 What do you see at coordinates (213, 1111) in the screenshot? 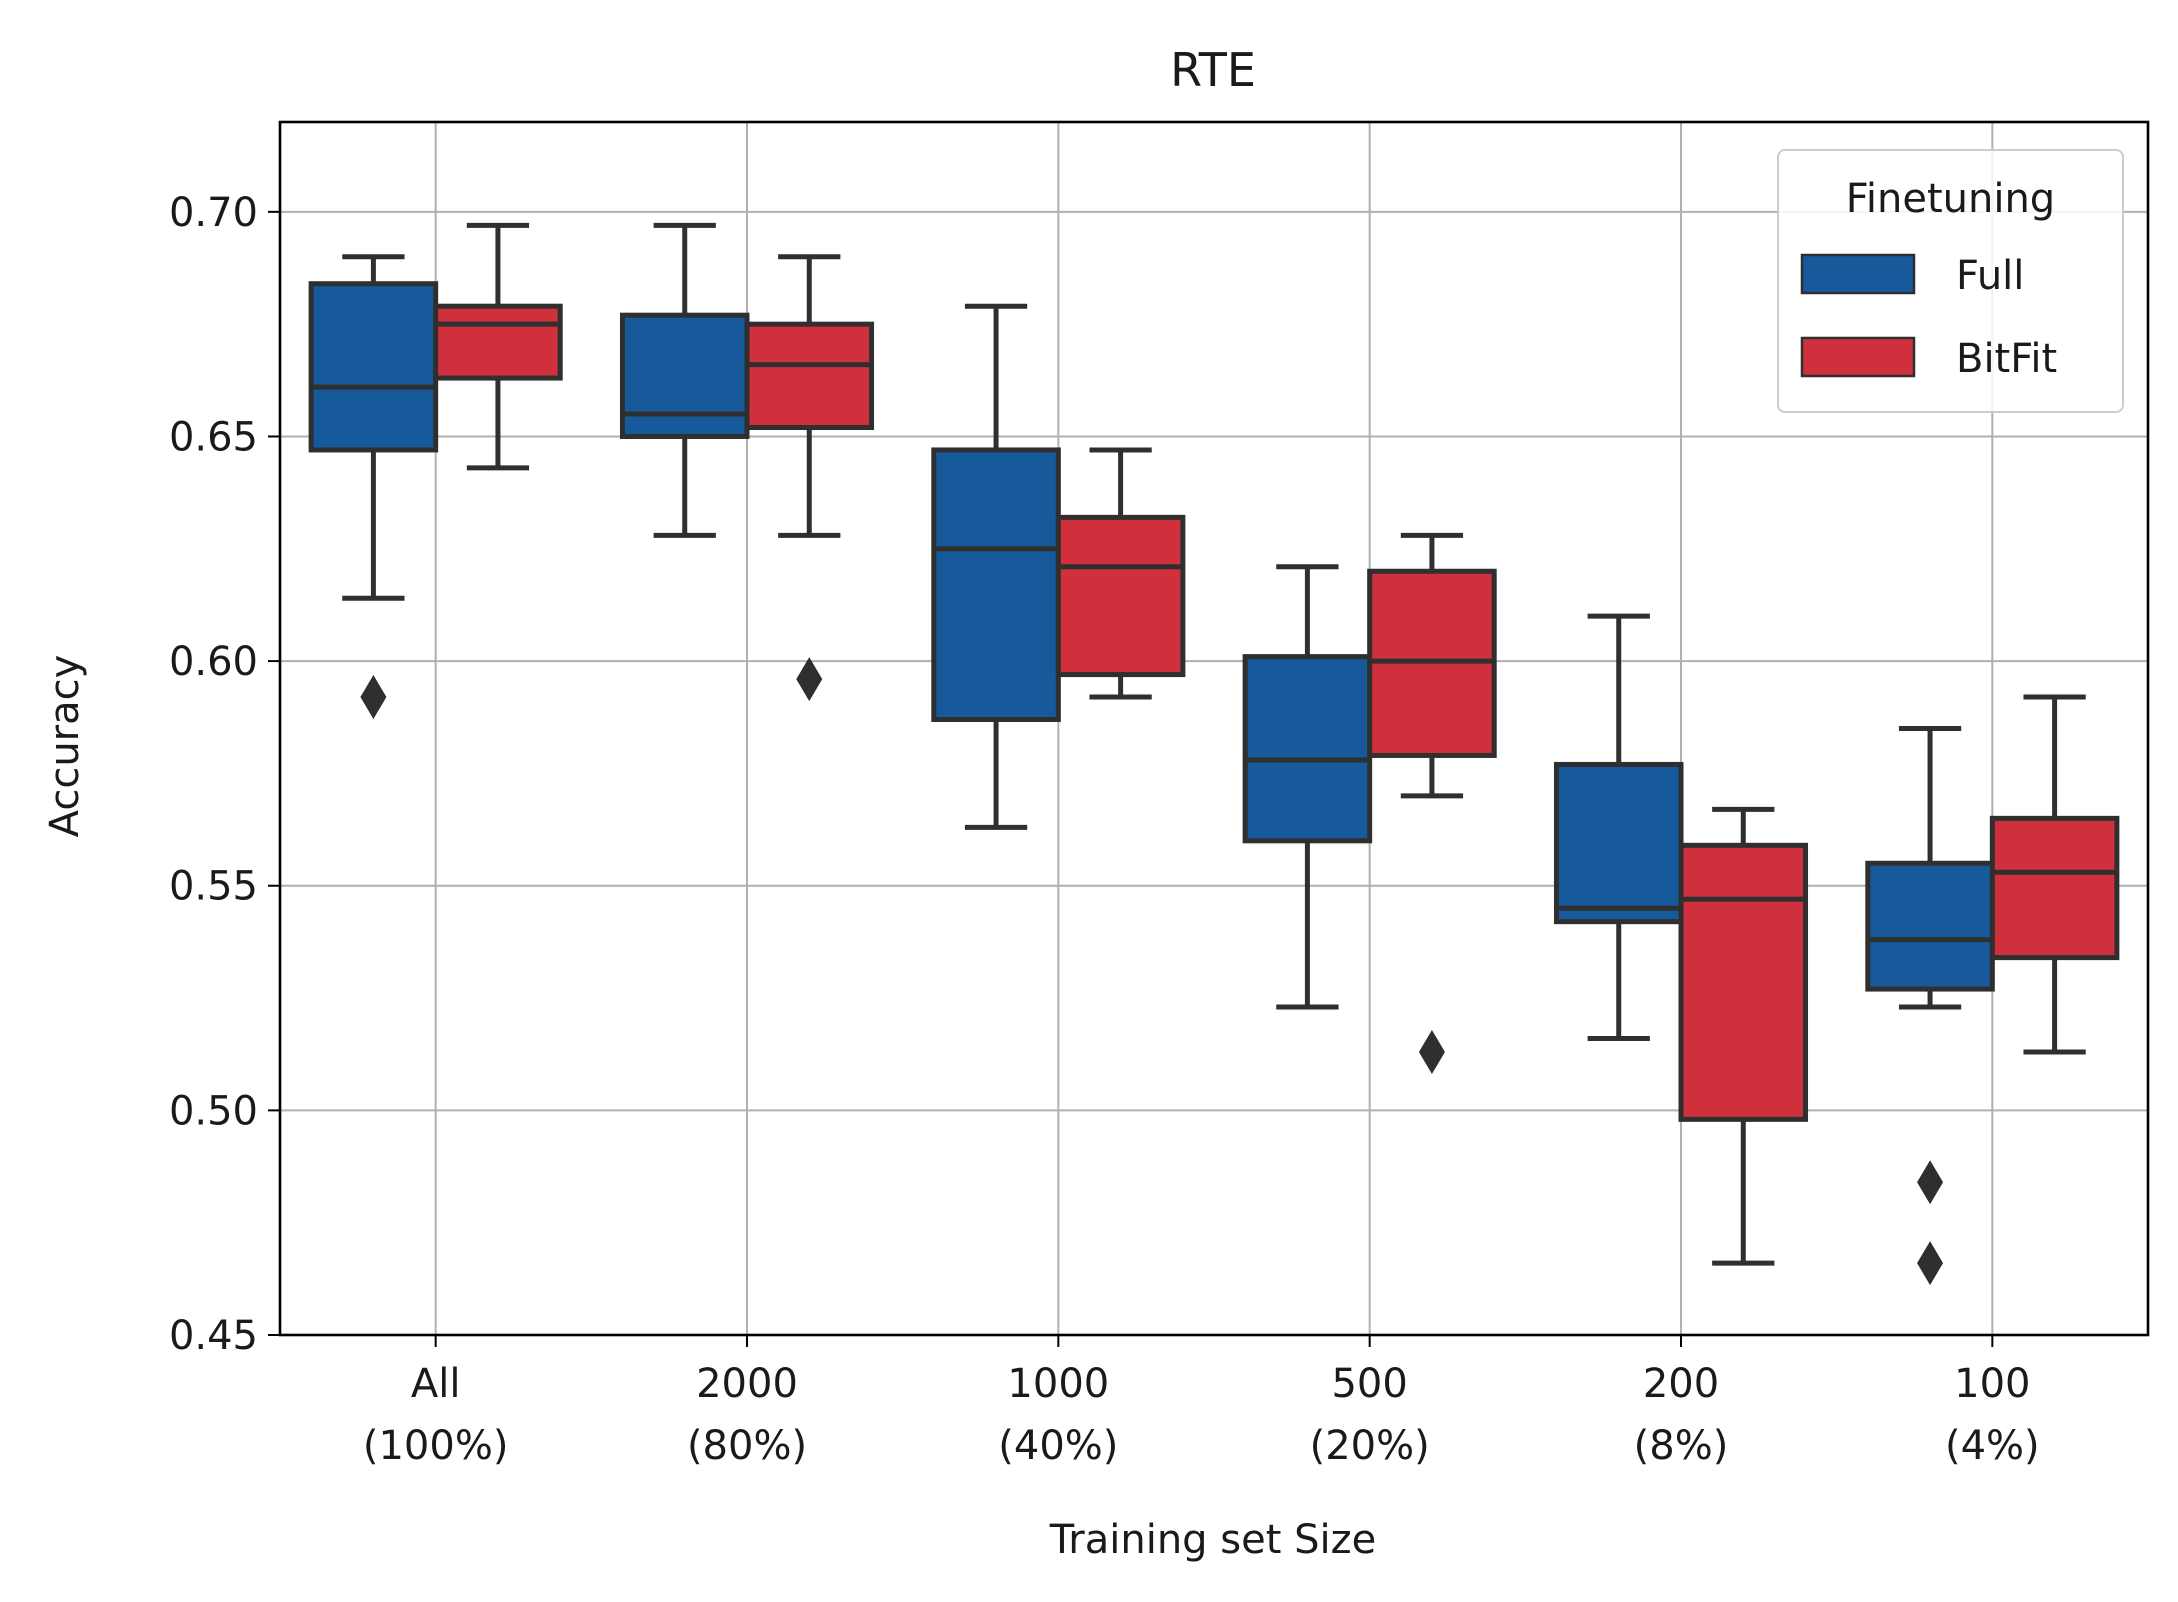
I see `y-tick-label: 0.50` at bounding box center [213, 1111].